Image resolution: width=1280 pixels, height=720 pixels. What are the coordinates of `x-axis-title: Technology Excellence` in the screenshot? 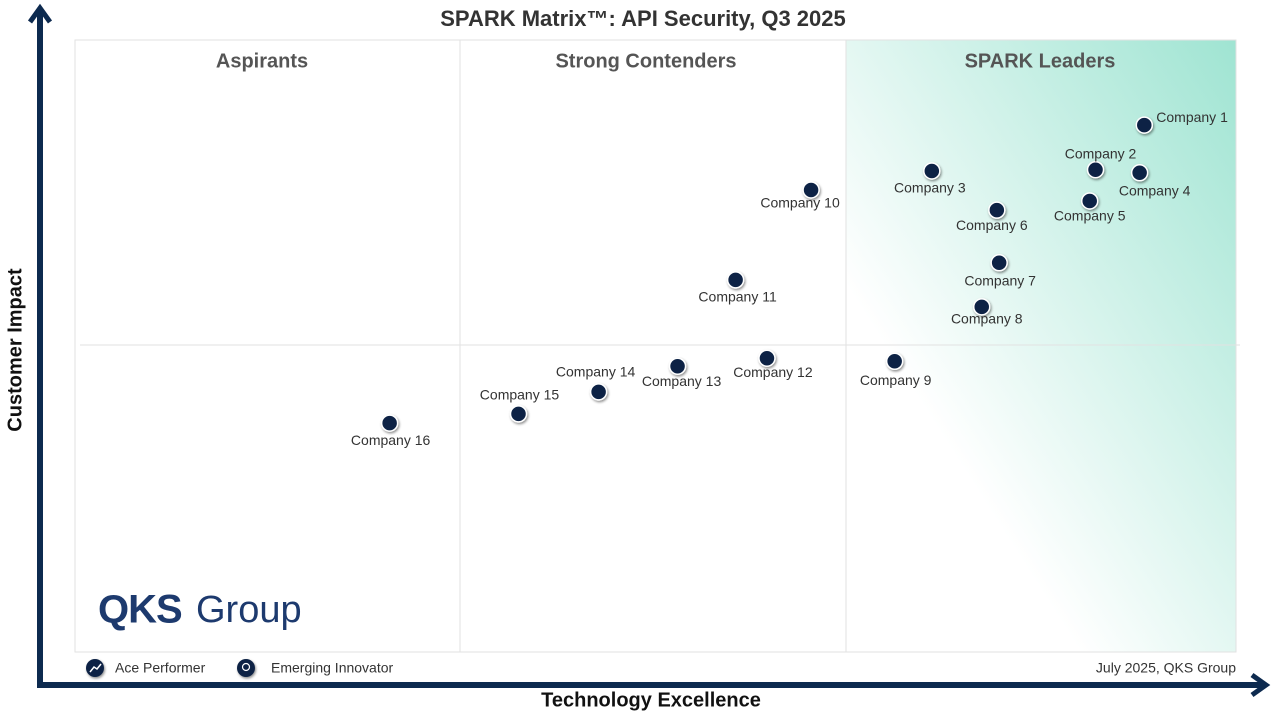 It's located at (651, 700).